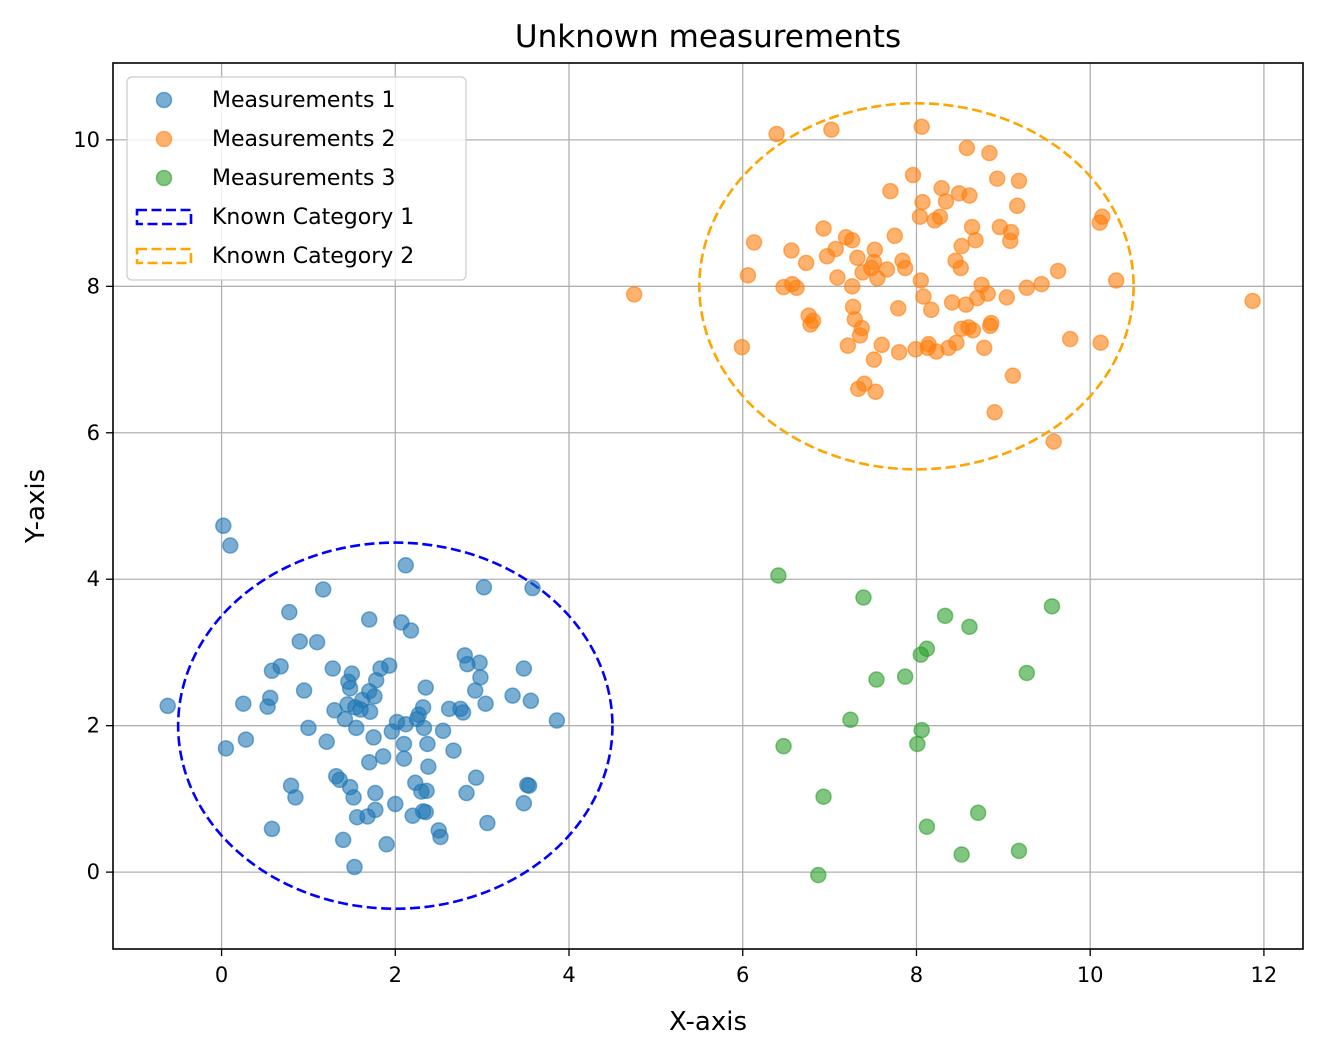  I want to click on x-tick-label: 10, so click(1090, 975).